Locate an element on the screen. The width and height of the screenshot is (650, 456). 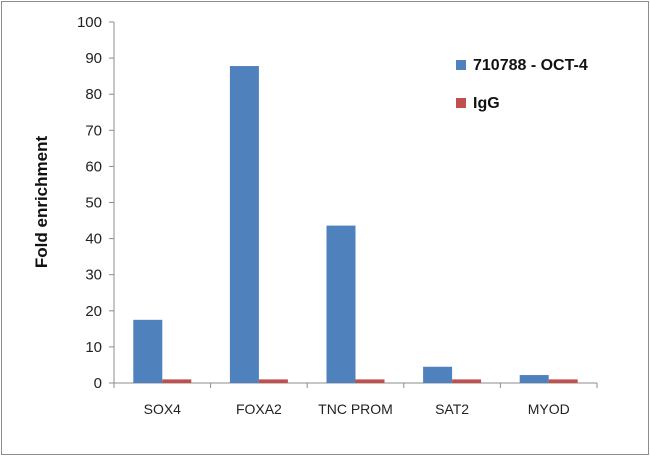
y-tick-label: 50 is located at coordinates (93, 203).